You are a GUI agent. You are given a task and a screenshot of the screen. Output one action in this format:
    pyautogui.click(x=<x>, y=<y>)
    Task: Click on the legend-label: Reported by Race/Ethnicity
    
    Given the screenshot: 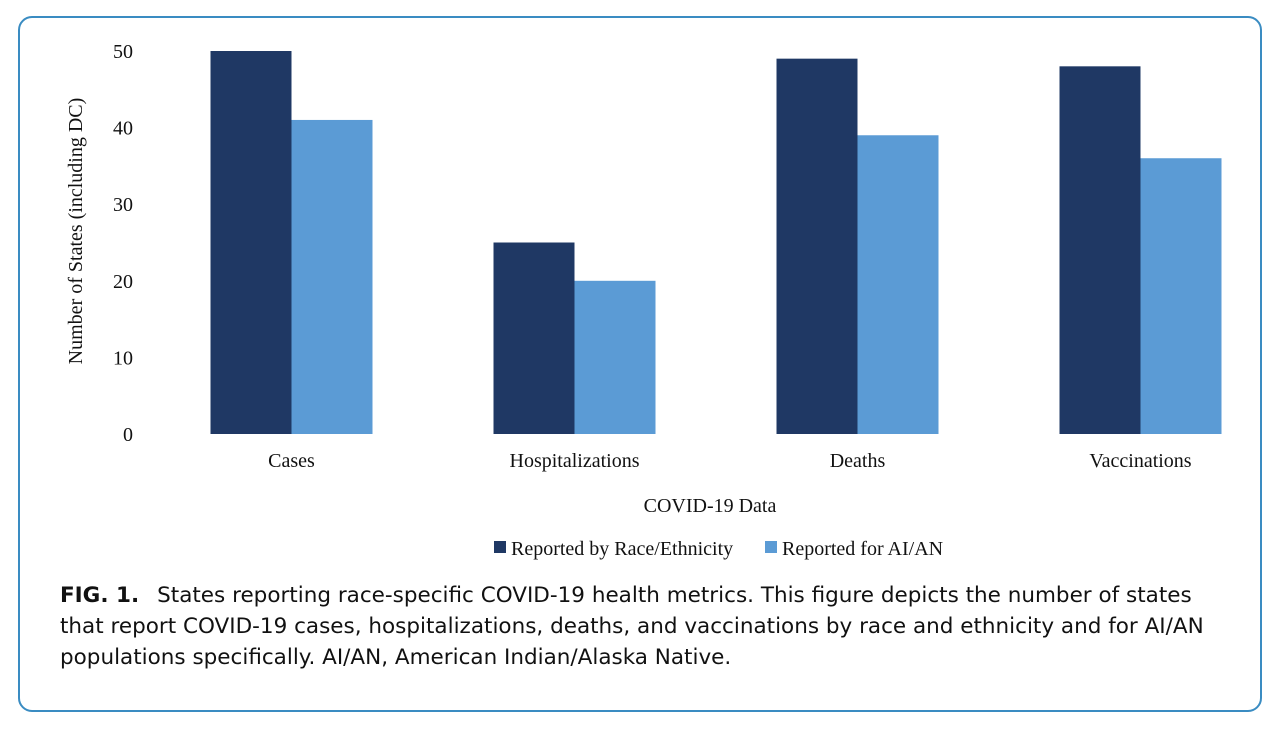 What is the action you would take?
    pyautogui.click(x=622, y=549)
    